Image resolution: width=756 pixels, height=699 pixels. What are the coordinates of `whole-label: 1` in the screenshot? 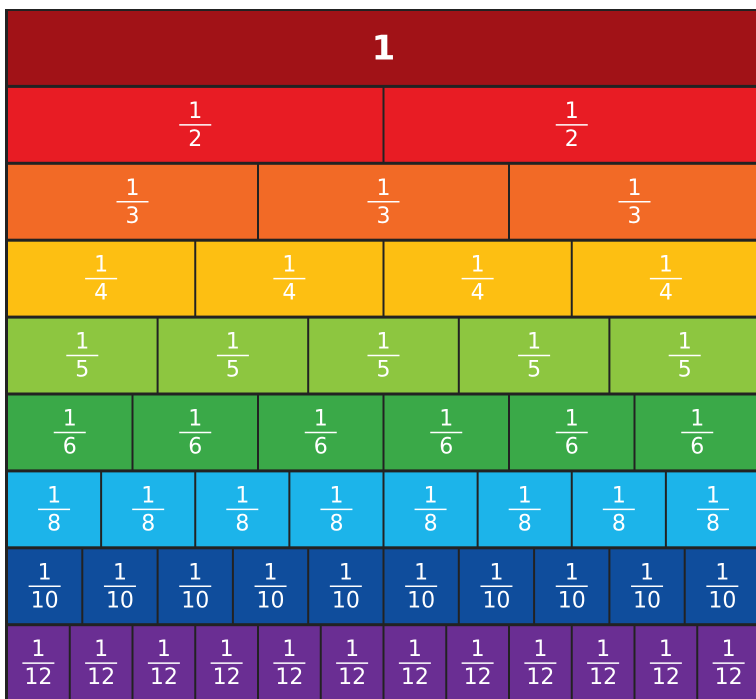 It's located at (384, 48).